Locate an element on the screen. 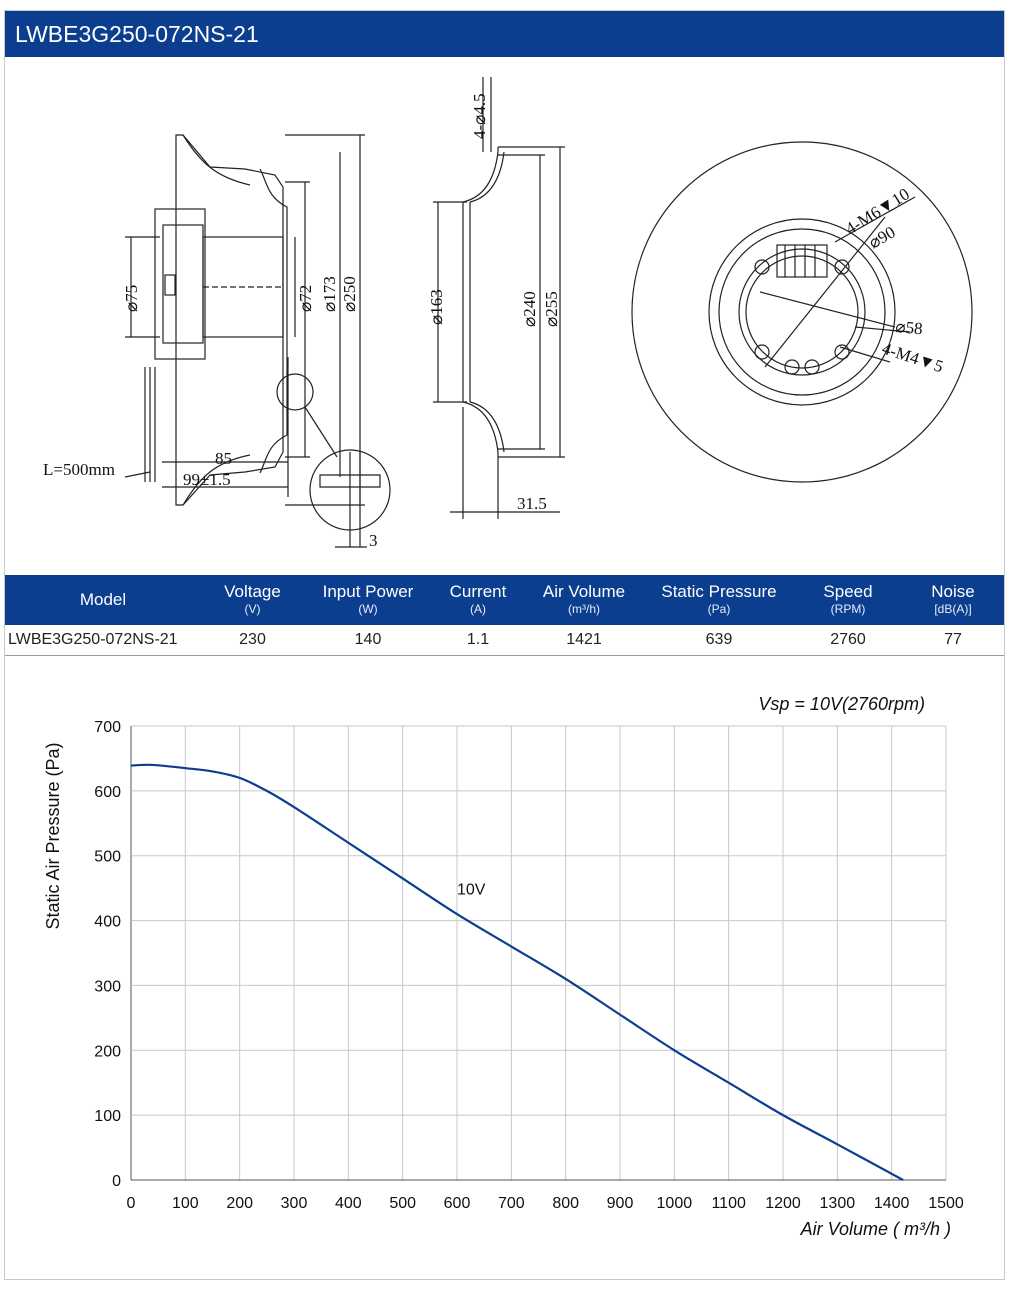 The image size is (1010, 1303). dim-side-99: 99±1.5 is located at coordinates (207, 479).